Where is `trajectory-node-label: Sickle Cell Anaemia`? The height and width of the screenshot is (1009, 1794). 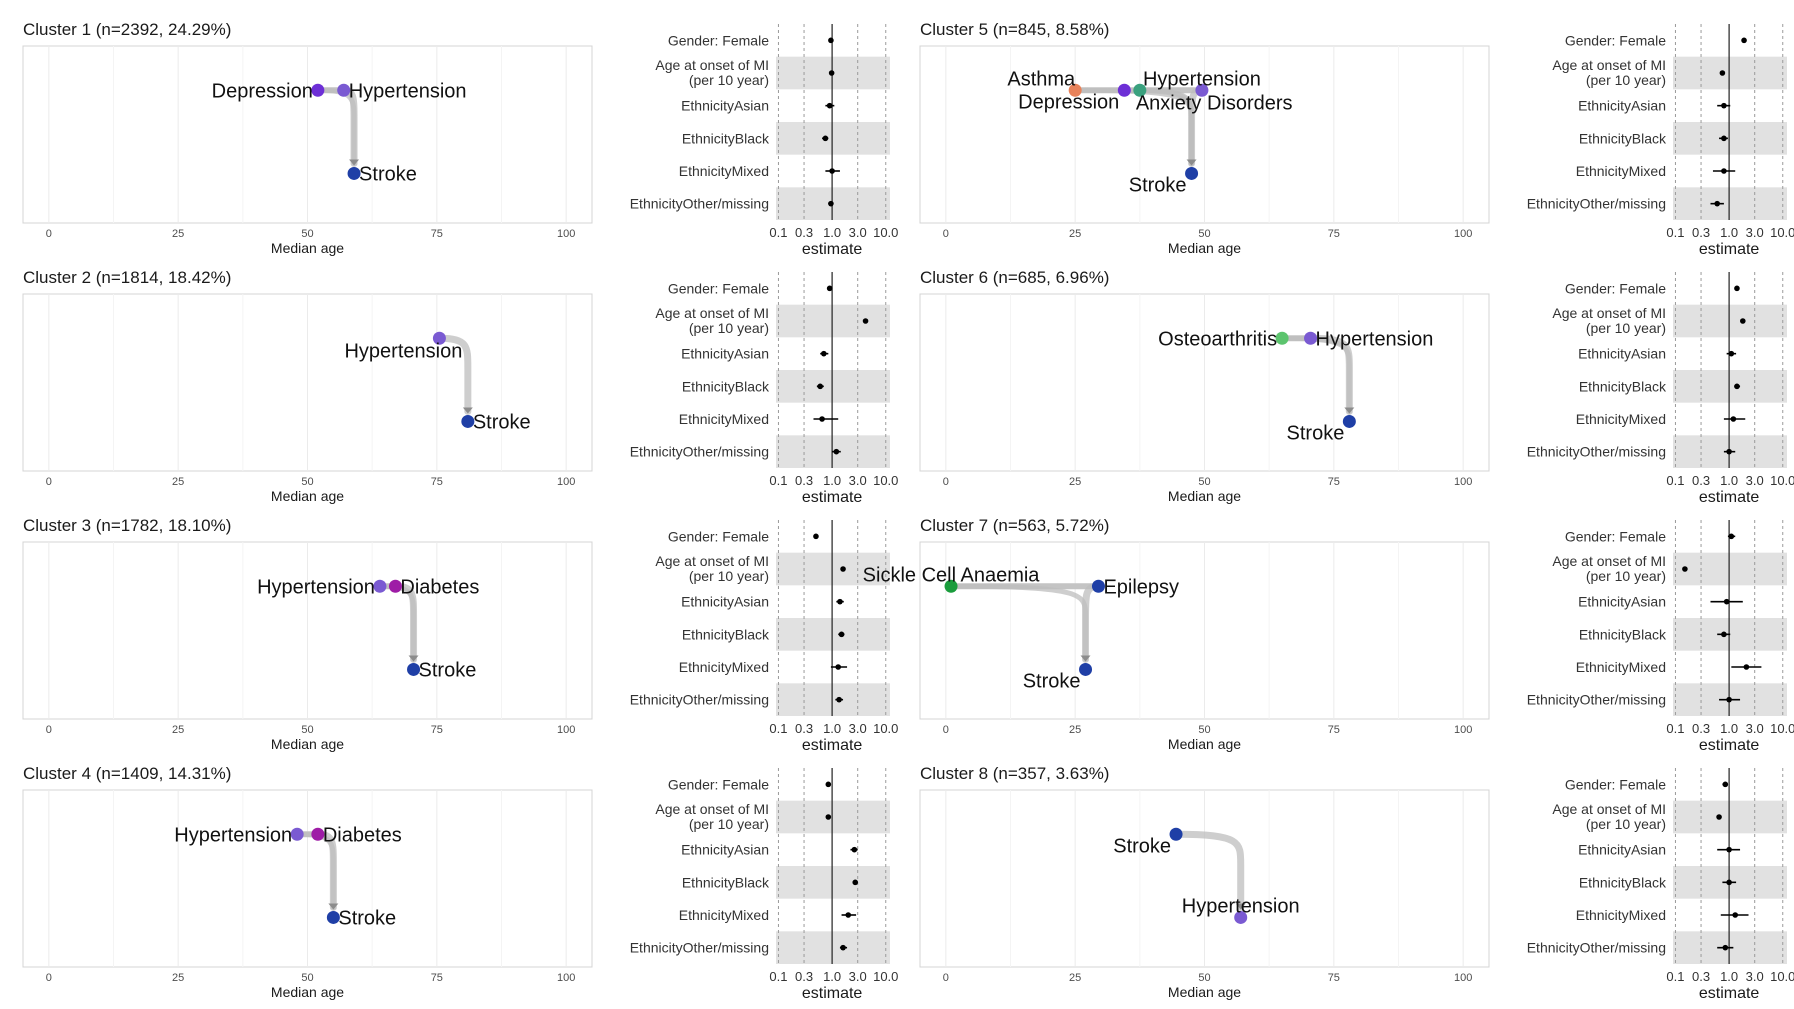 trajectory-node-label: Sickle Cell Anaemia is located at coordinates (952, 575).